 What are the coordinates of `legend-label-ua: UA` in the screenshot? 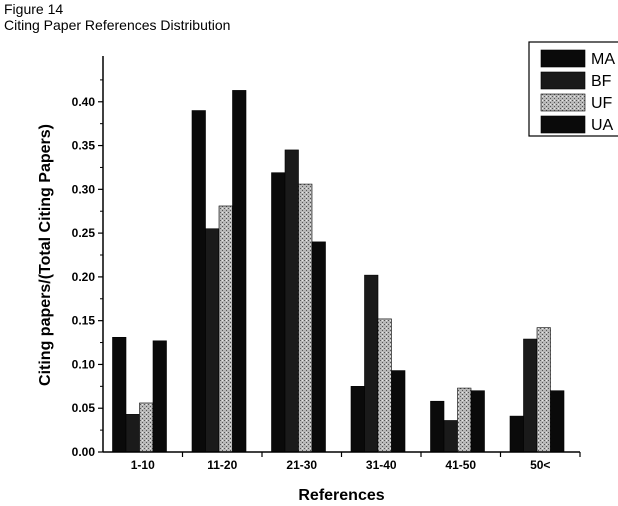 It's located at (602, 125).